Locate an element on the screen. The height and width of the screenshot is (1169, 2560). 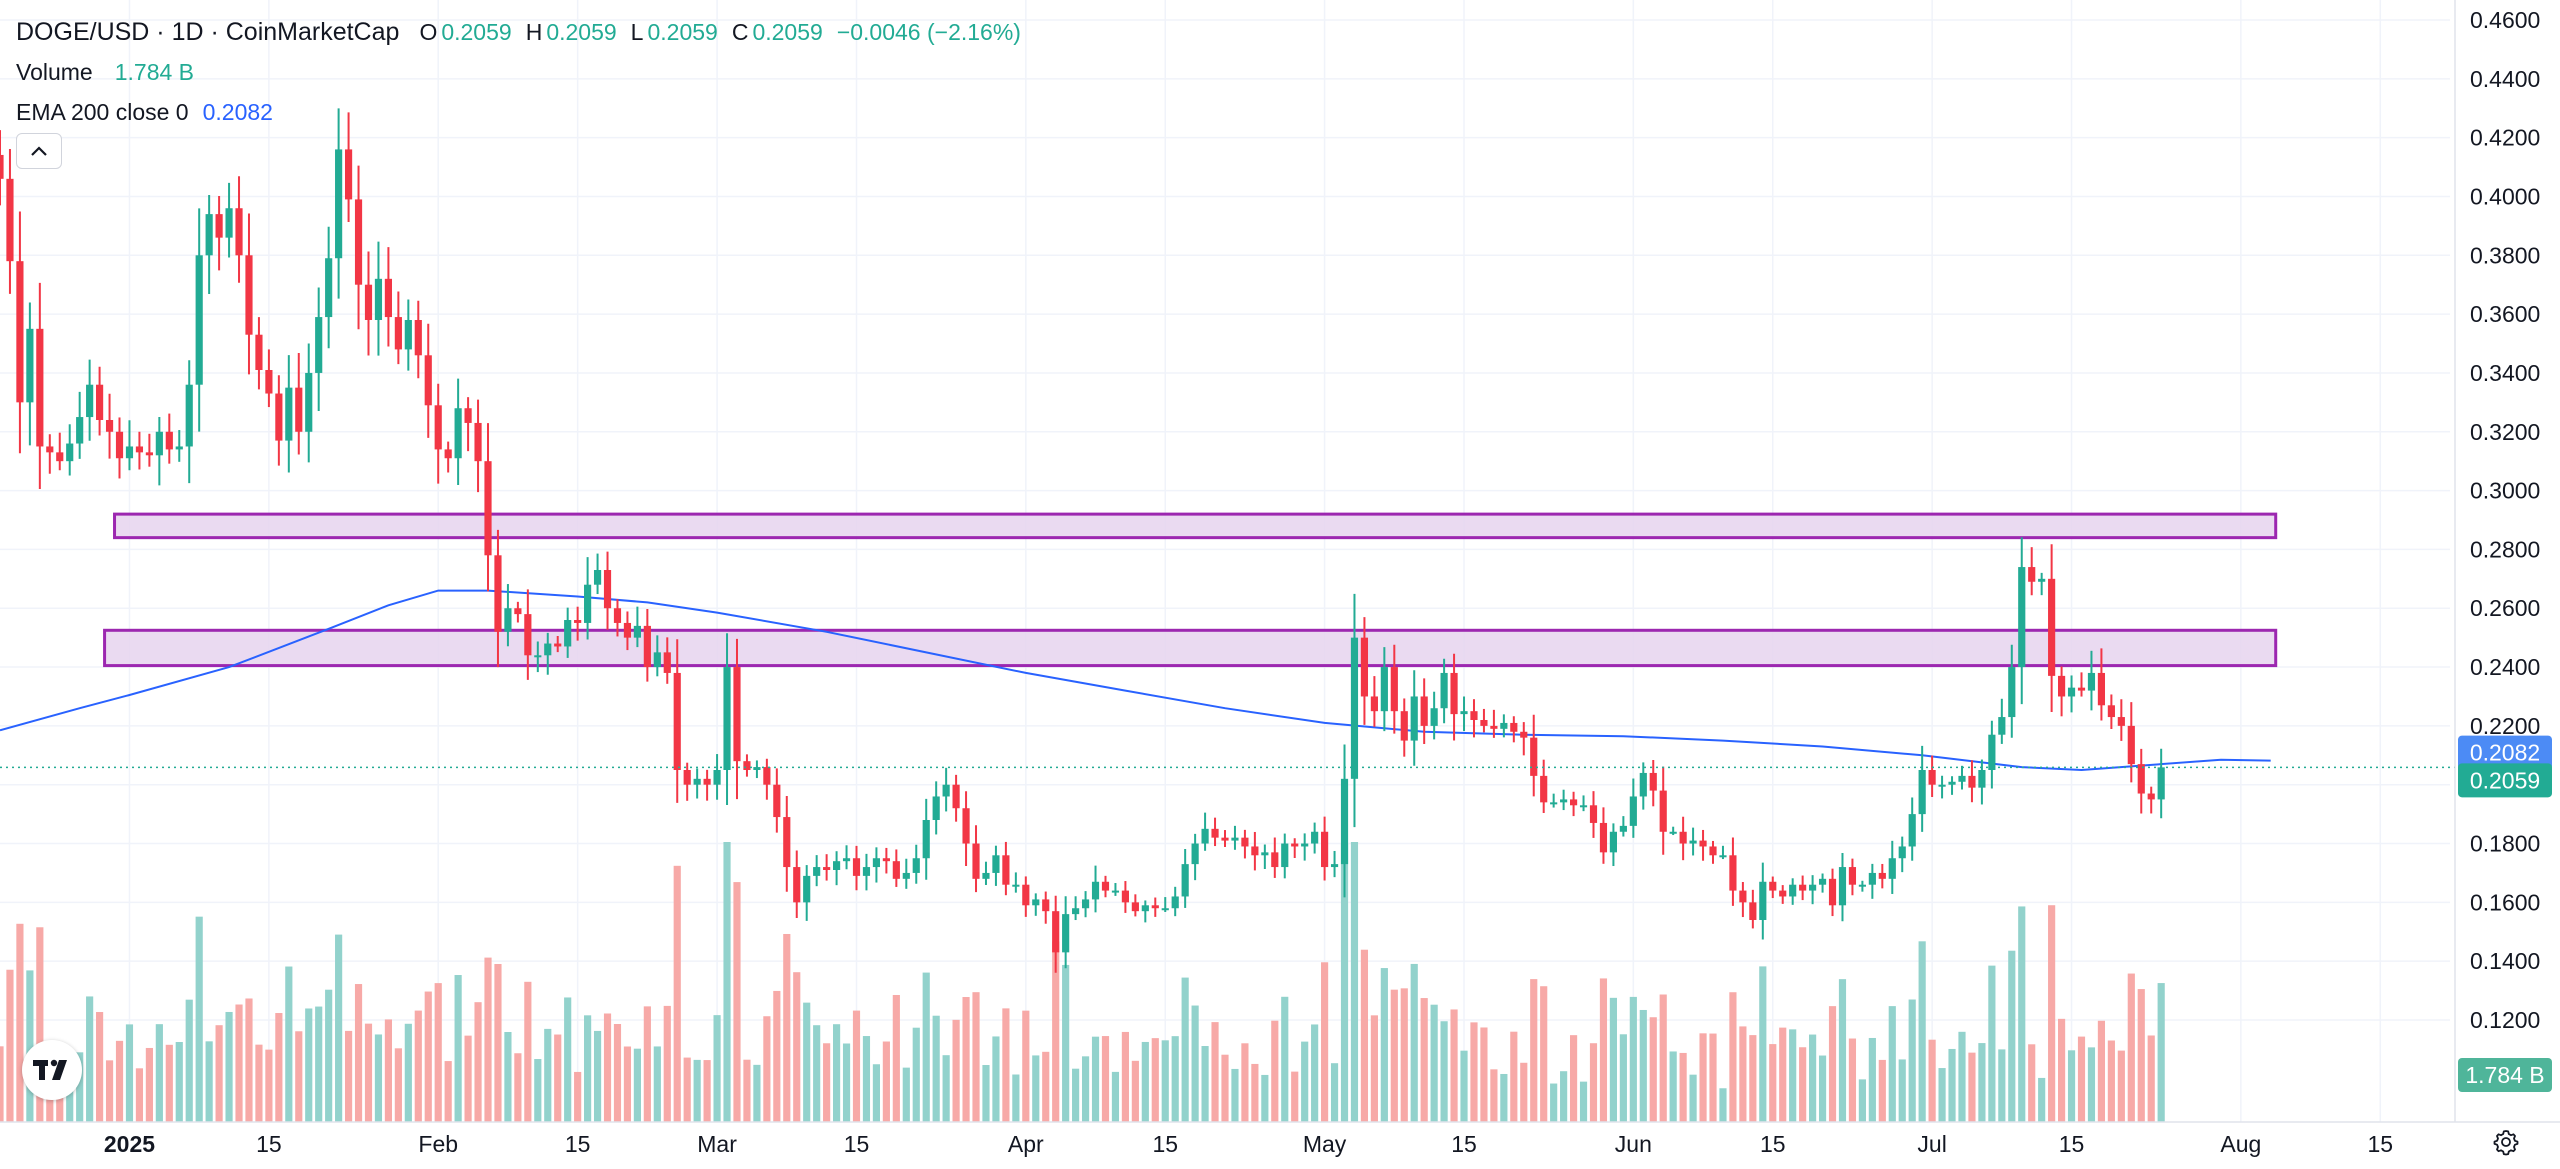
volume-legend-row: Volume 1.784 B is located at coordinates (525, 72).